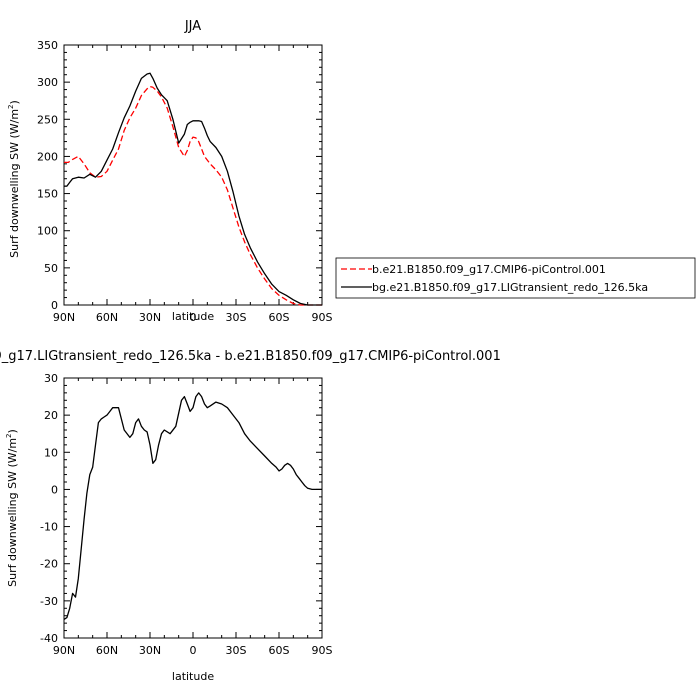 Image resolution: width=700 pixels, height=700 pixels. Describe the element at coordinates (49, 601) in the screenshot. I see `y-tick-label-1-1: -30` at that location.